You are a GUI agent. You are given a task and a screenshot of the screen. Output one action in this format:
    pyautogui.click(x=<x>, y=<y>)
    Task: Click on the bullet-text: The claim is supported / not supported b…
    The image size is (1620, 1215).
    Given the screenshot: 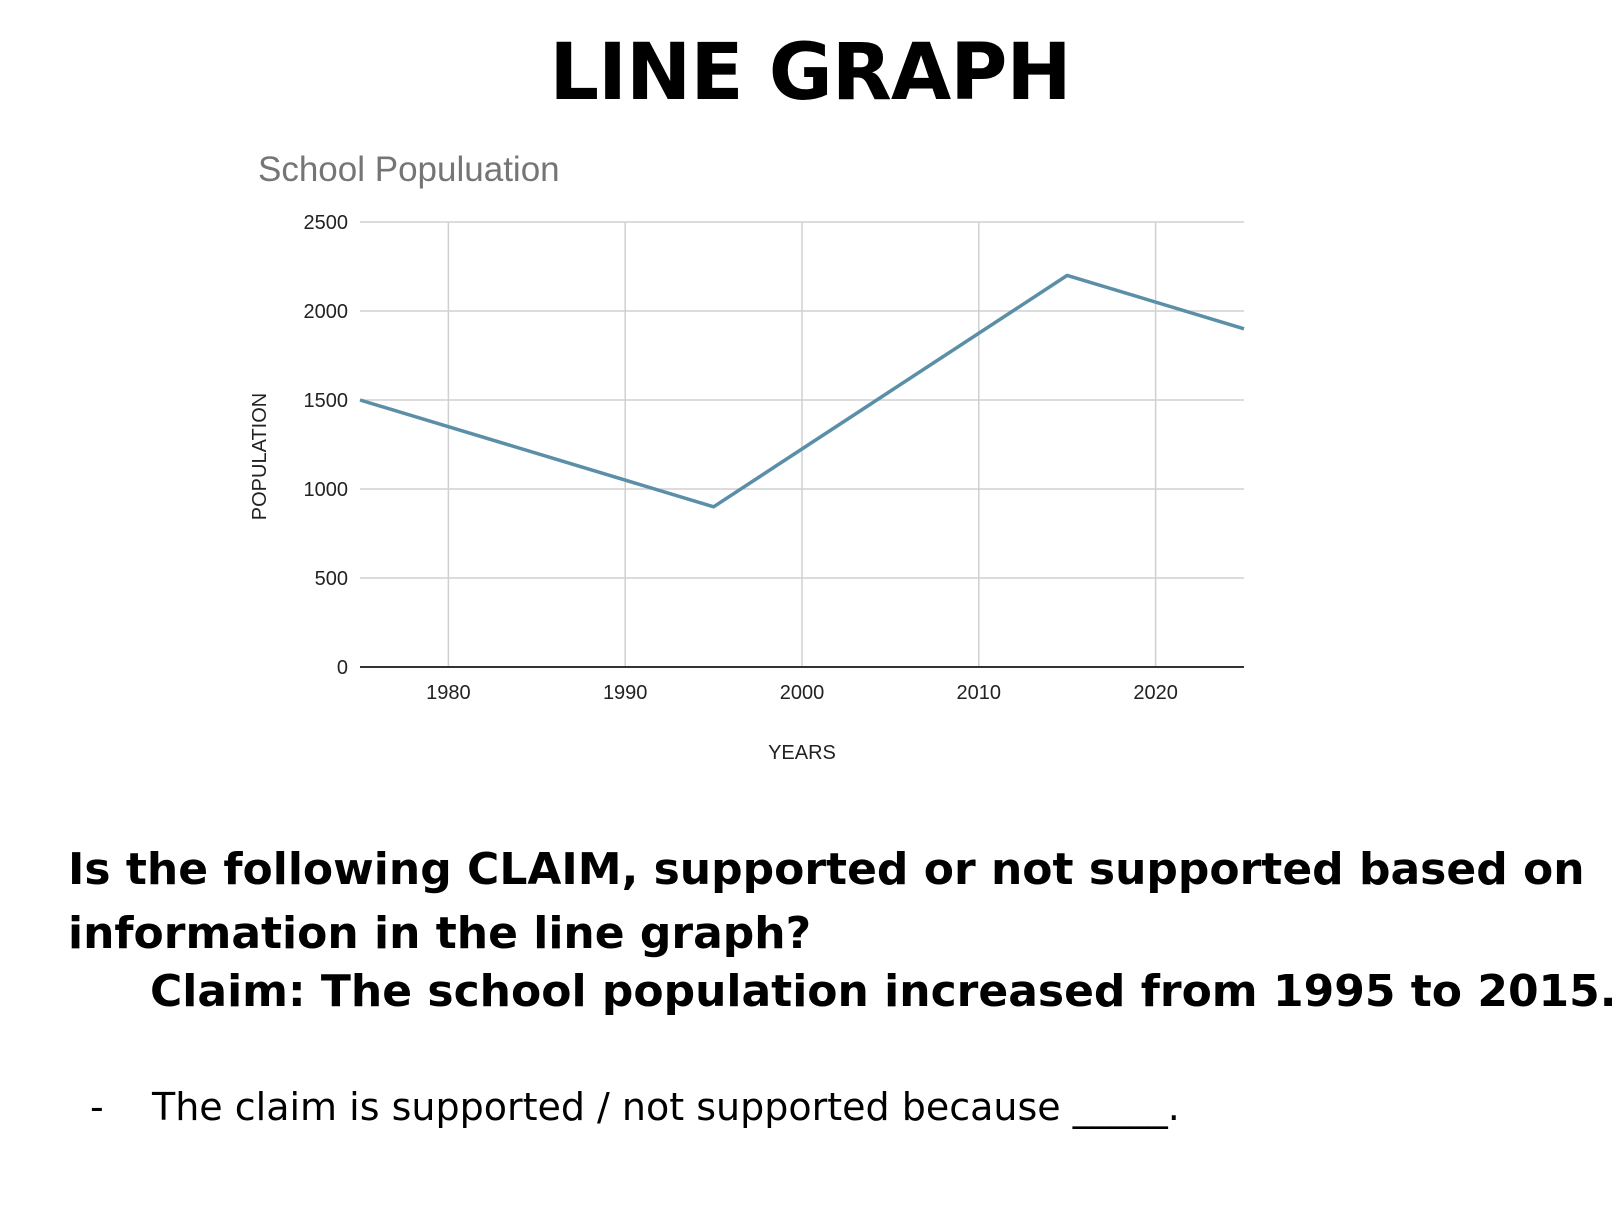 What is the action you would take?
    pyautogui.click(x=666, y=1107)
    